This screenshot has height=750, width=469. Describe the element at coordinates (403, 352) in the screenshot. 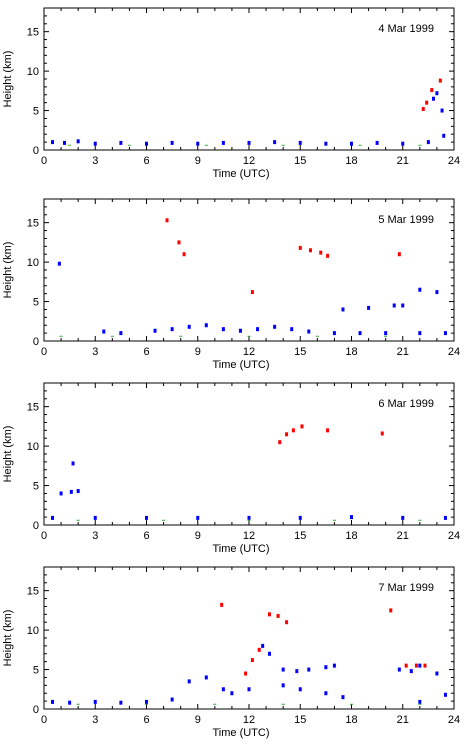

I see `x-tick-label: 21` at that location.